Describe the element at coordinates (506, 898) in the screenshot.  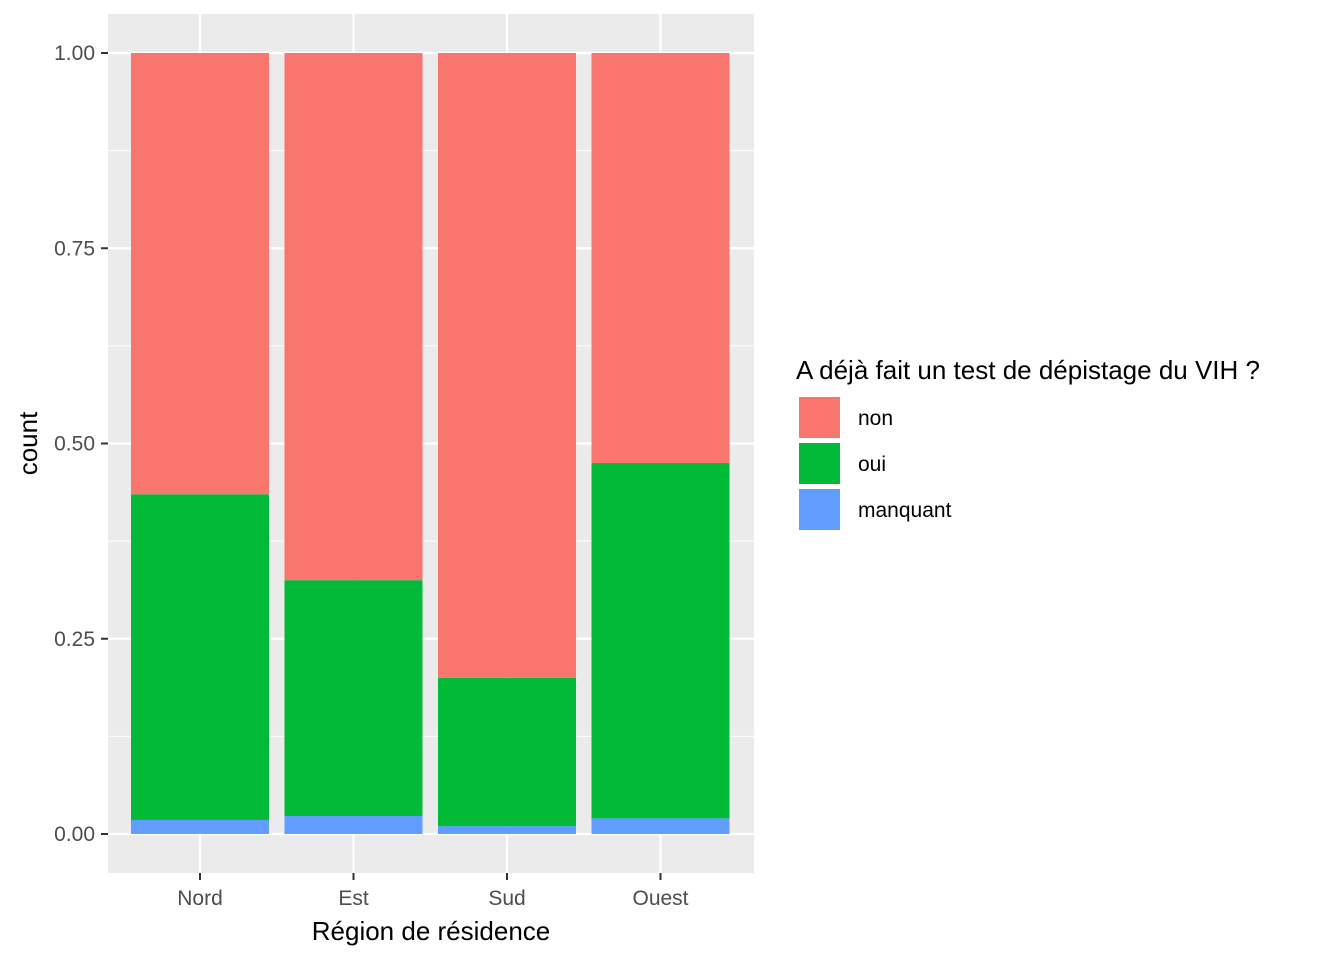
I see `x-tick-label: Sud` at that location.